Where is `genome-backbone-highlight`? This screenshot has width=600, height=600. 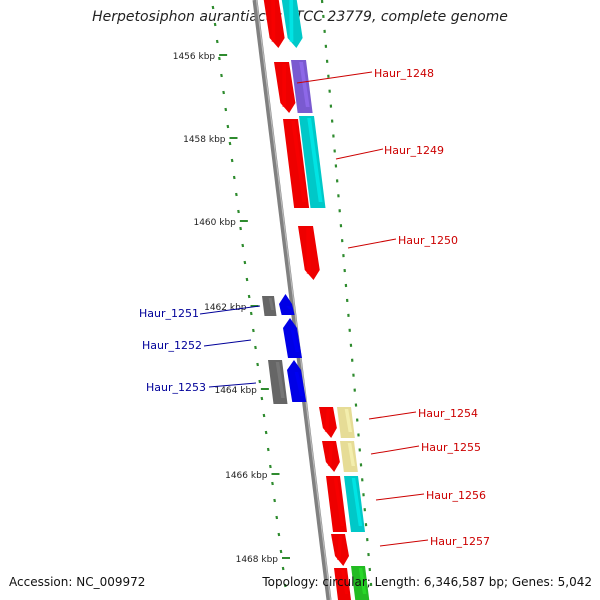
genome-backbone-highlight is located at coordinates (293, 300).